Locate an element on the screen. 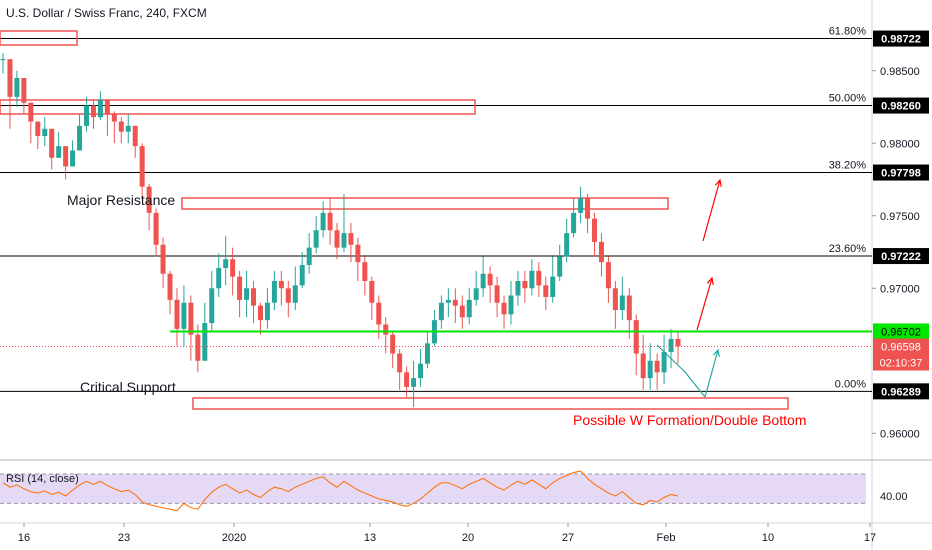  support-price-tag: 0.96702 is located at coordinates (901, 332).